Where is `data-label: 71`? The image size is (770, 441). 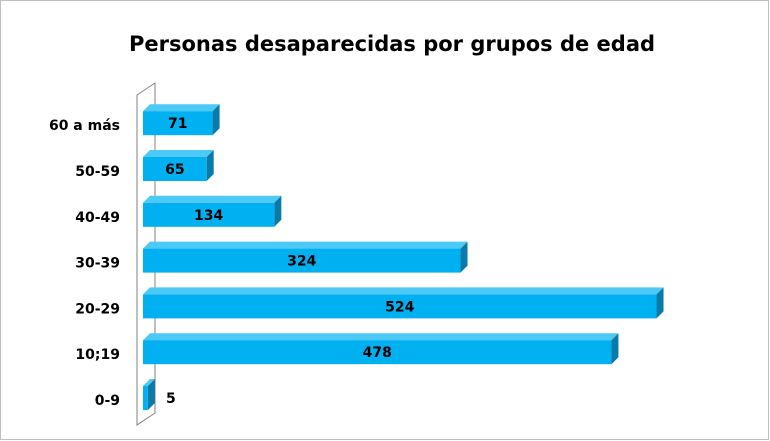 data-label: 71 is located at coordinates (177, 124).